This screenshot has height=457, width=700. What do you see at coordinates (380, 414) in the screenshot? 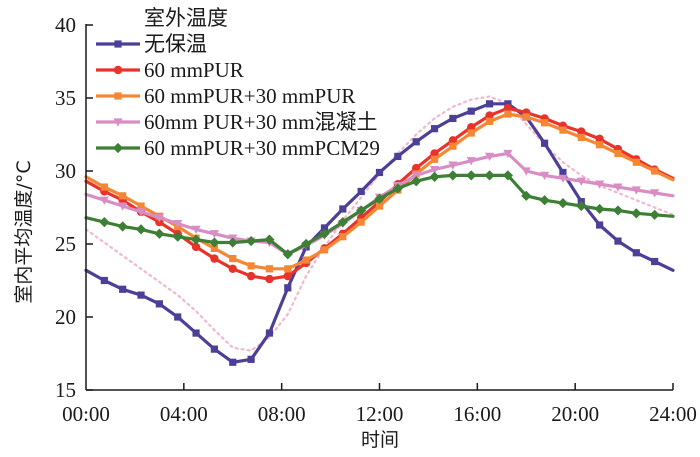
I see `x-tick-label: 12:00` at bounding box center [380, 414].